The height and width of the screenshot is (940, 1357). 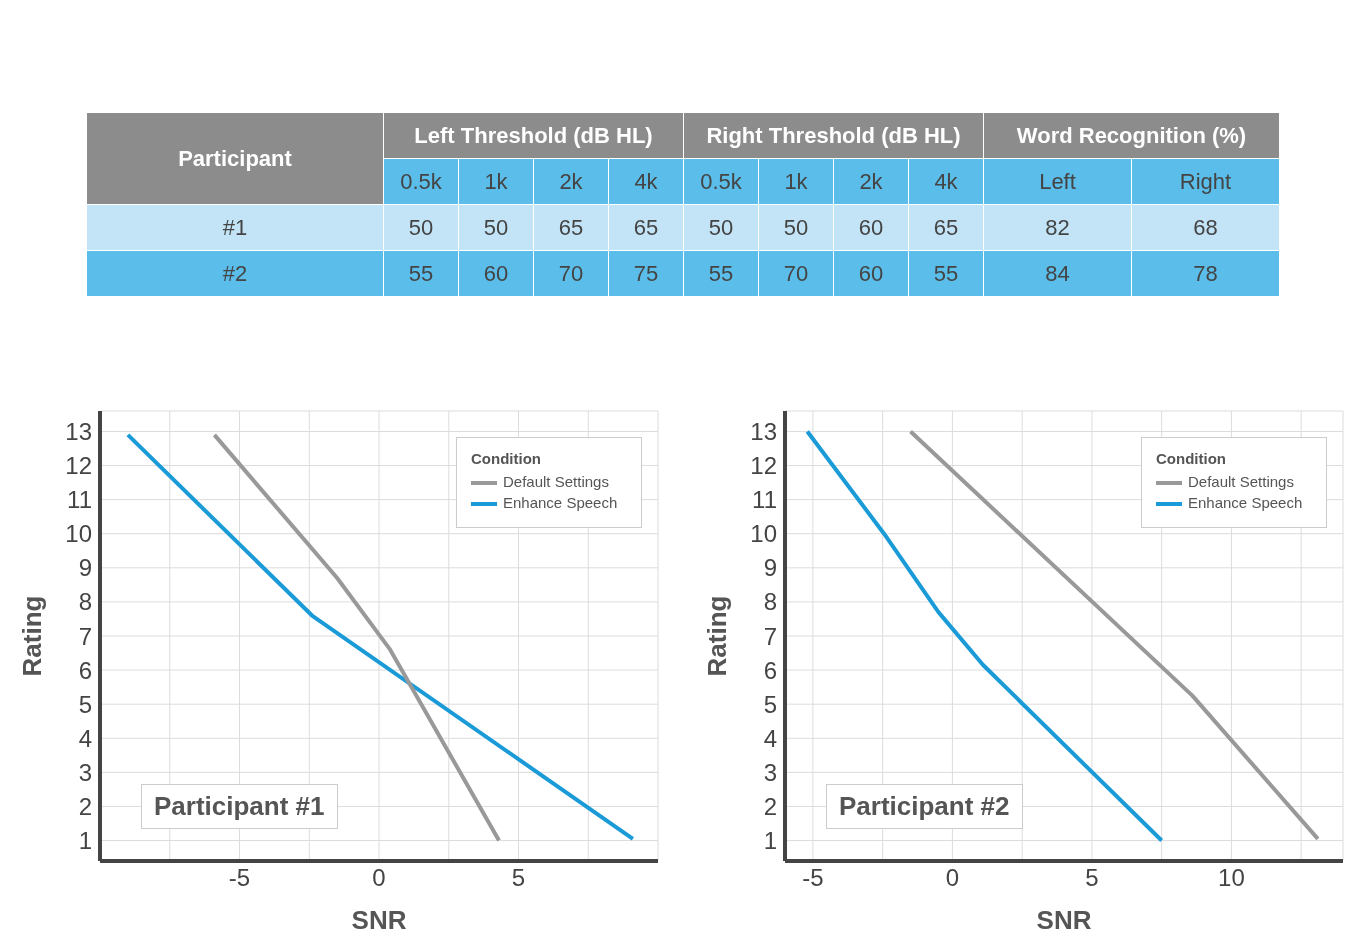 What do you see at coordinates (646, 273) in the screenshot?
I see `text: 75` at bounding box center [646, 273].